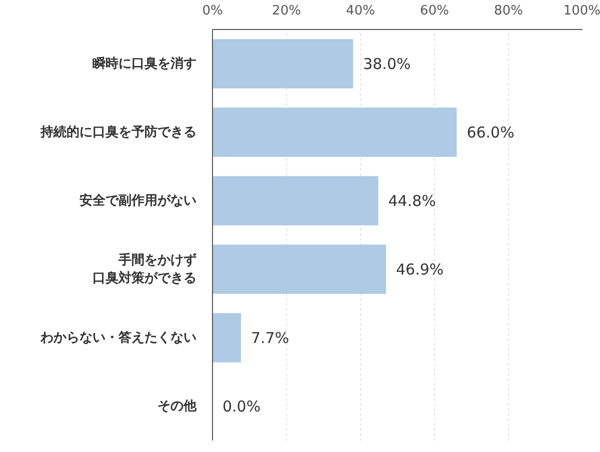 The height and width of the screenshot is (452, 600). Describe the element at coordinates (360, 11) in the screenshot. I see `x-tick-label: 40%` at that location.